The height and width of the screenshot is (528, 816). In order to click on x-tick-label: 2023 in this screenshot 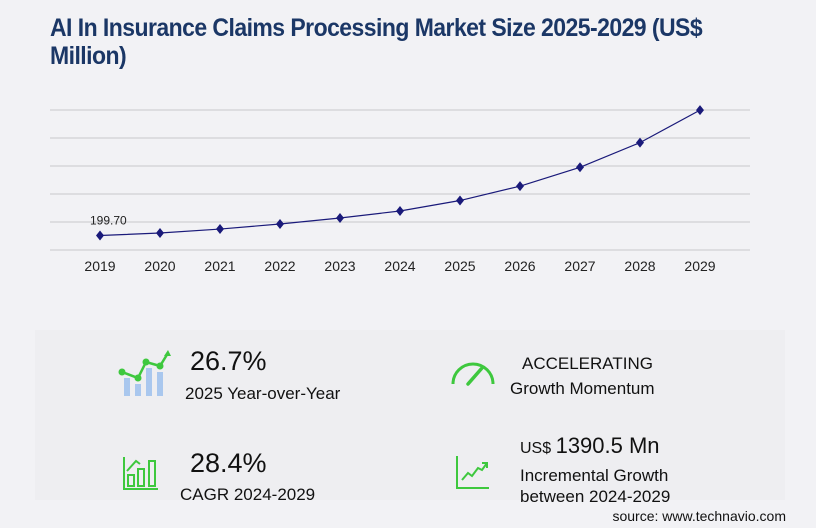, I will do `click(339, 266)`.